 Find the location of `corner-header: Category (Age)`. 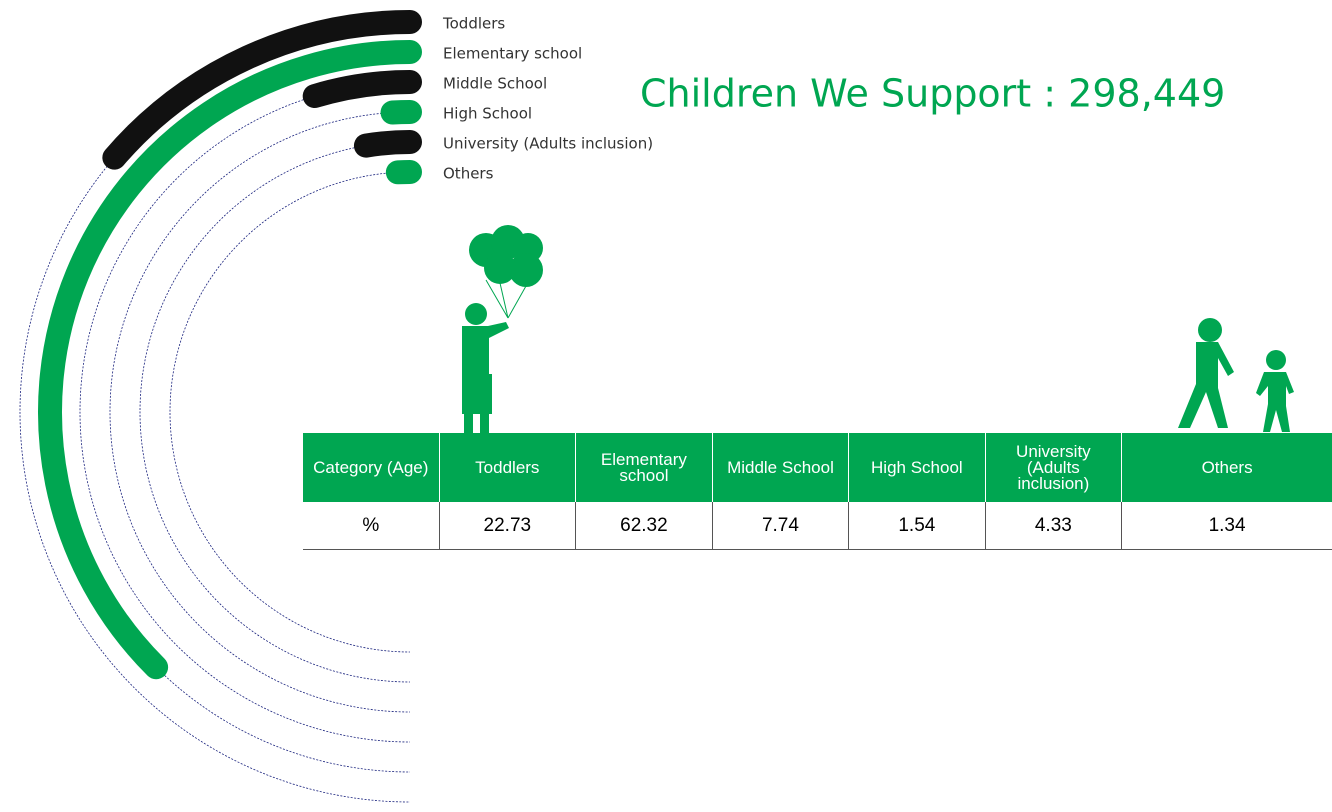

corner-header: Category (Age) is located at coordinates (371, 467).